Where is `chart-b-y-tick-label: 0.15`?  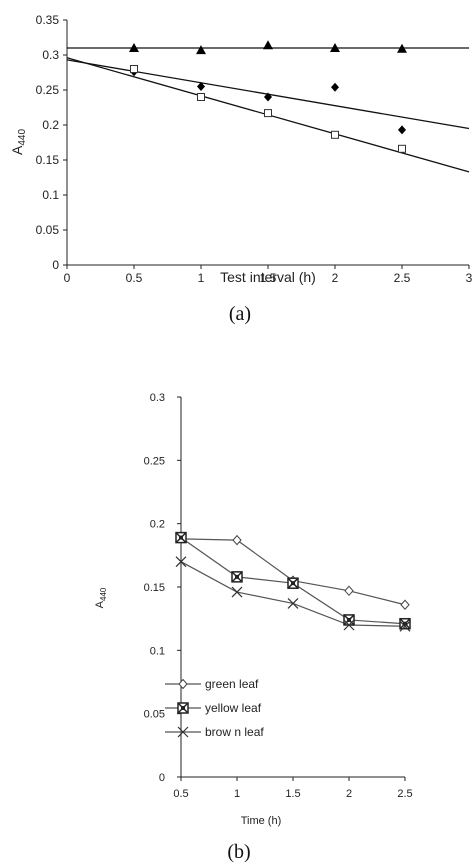 chart-b-y-tick-label: 0.15 is located at coordinates (154, 588).